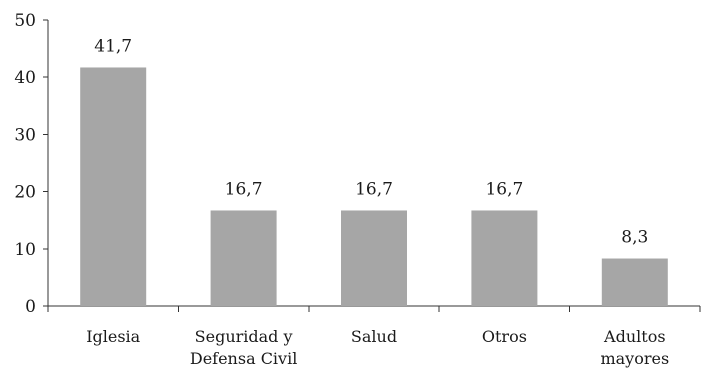 The image size is (706, 374). Describe the element at coordinates (30, 307) in the screenshot. I see `y-tick-label: 0` at that location.